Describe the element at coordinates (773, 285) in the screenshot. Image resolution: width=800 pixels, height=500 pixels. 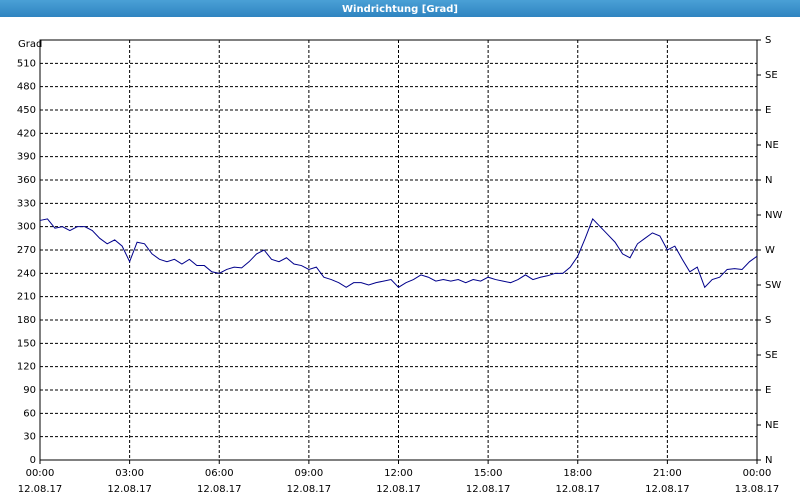
I see `y2-tick-label: SW` at that location.